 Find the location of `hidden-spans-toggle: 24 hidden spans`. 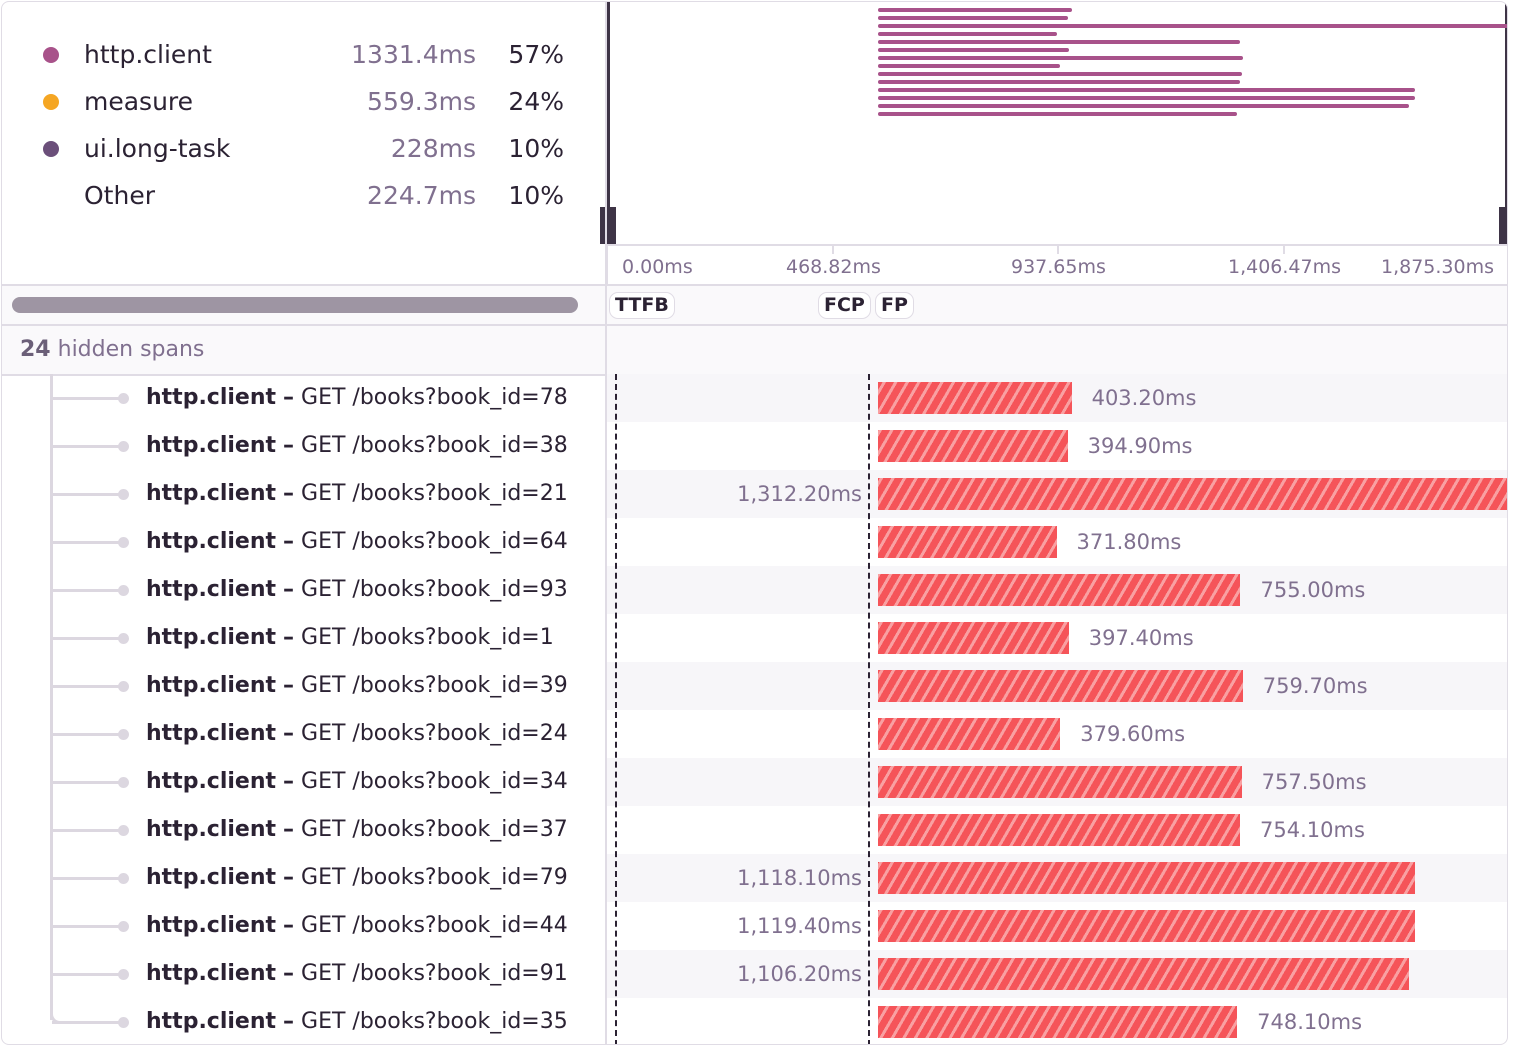

hidden-spans-toggle: 24 hidden spans is located at coordinates (754, 350).